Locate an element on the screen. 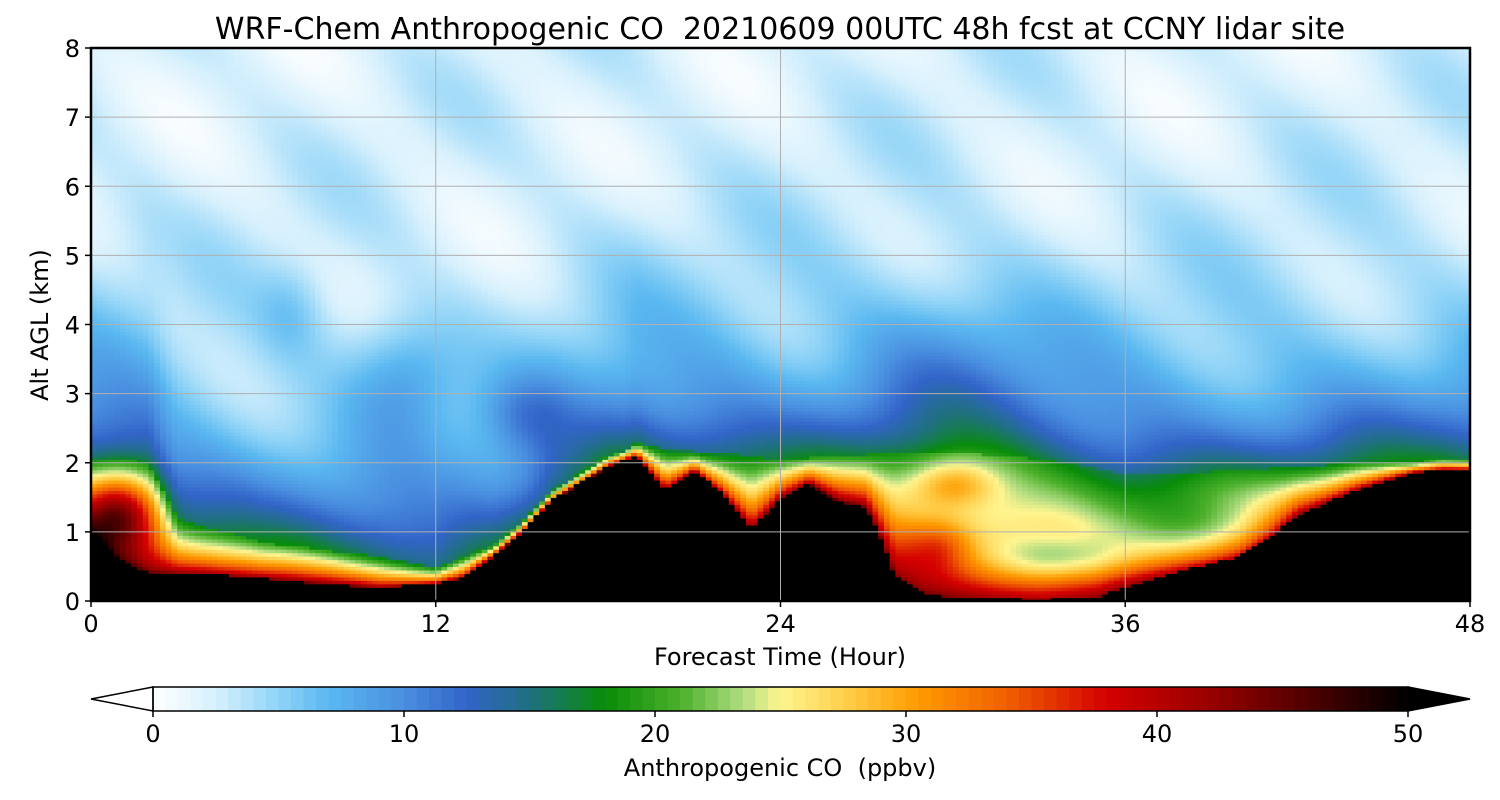 The image size is (1500, 800). colorbar-tick-label: 0 is located at coordinates (152, 734).